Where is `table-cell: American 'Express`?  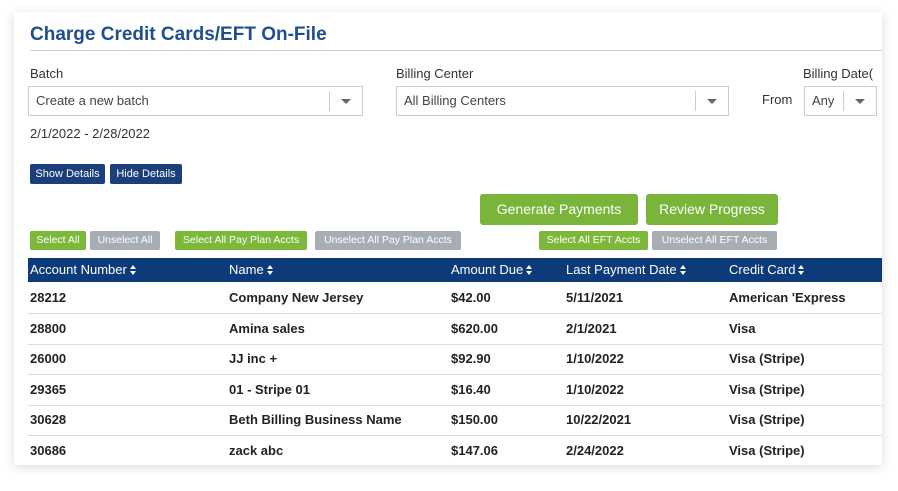
table-cell: American 'Express is located at coordinates (787, 297).